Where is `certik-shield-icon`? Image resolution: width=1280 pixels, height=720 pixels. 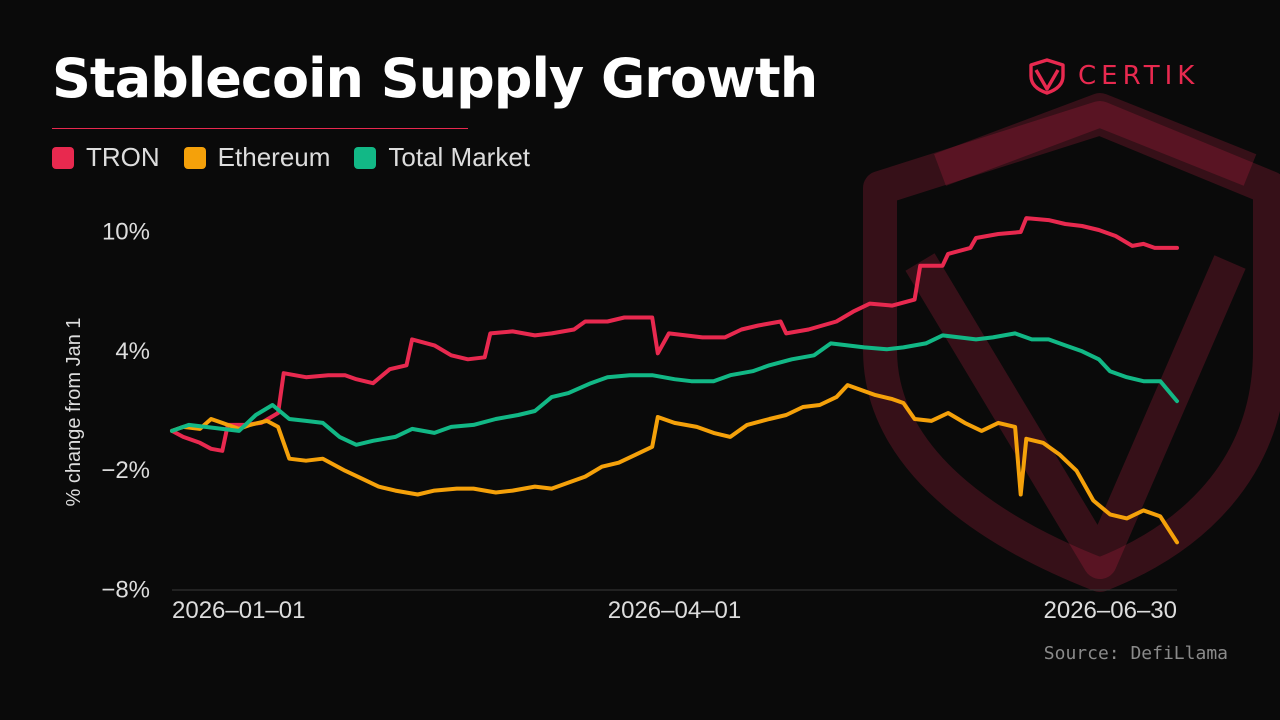
certik-shield-icon is located at coordinates (1047, 76).